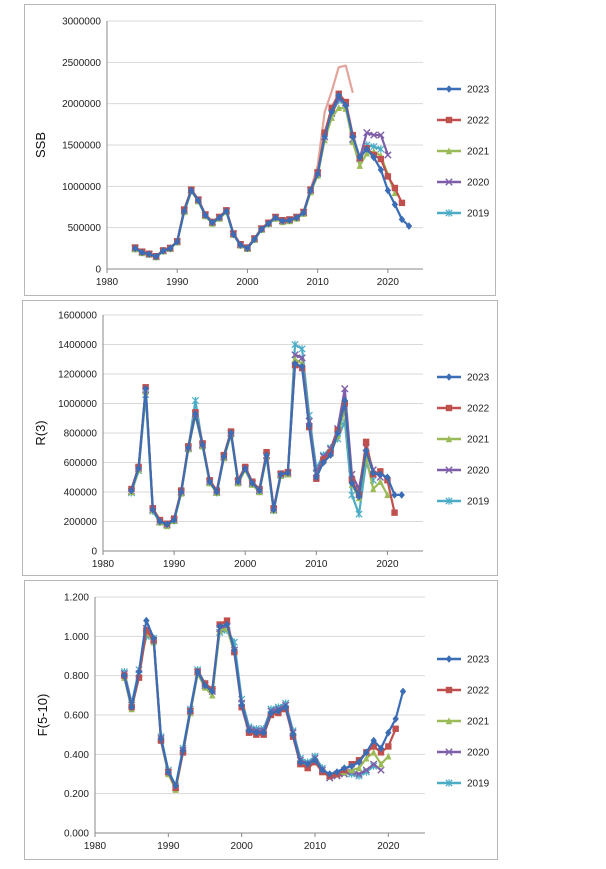 Image resolution: width=606 pixels, height=869 pixels. I want to click on y-tick-label: 400000, so click(81, 493).